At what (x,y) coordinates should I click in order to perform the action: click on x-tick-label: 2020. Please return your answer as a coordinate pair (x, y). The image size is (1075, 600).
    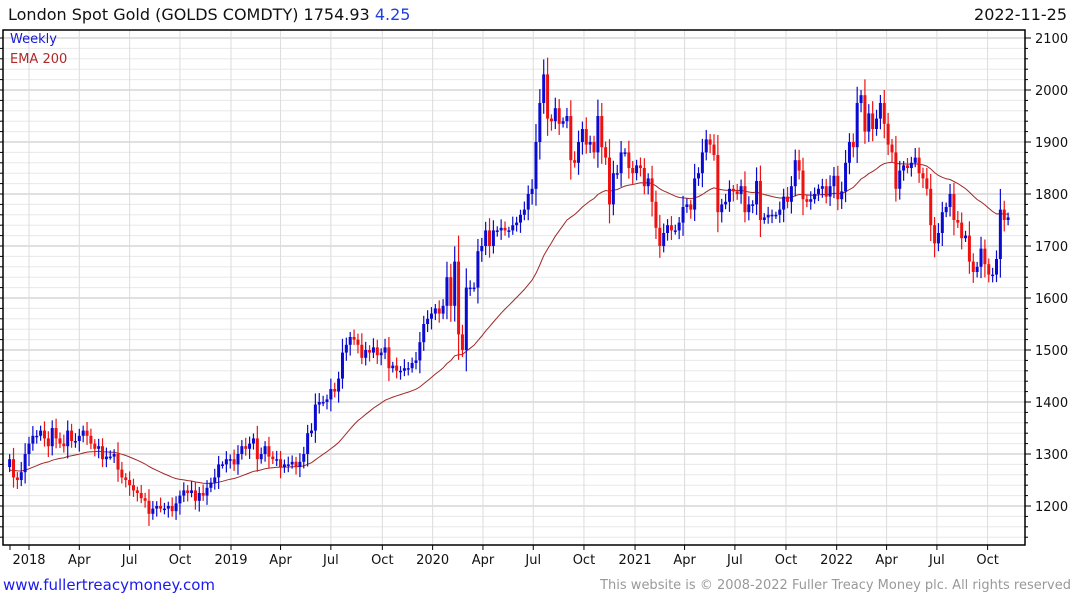
    Looking at the image, I should click on (432, 560).